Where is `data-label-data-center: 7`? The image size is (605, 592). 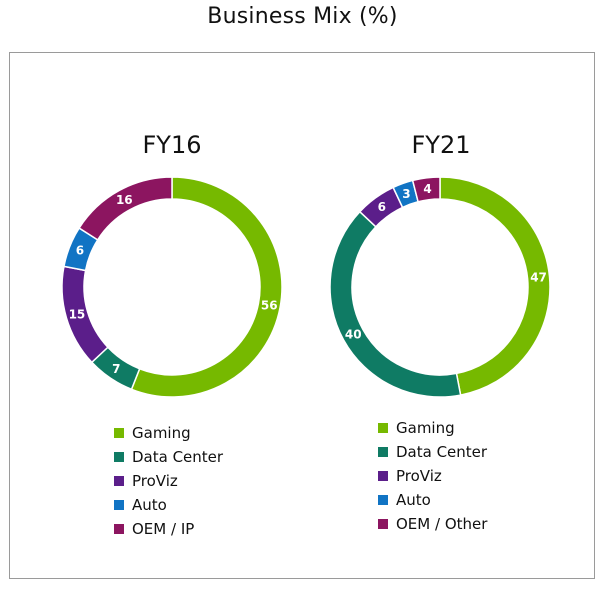 data-label-data-center: 7 is located at coordinates (116, 369).